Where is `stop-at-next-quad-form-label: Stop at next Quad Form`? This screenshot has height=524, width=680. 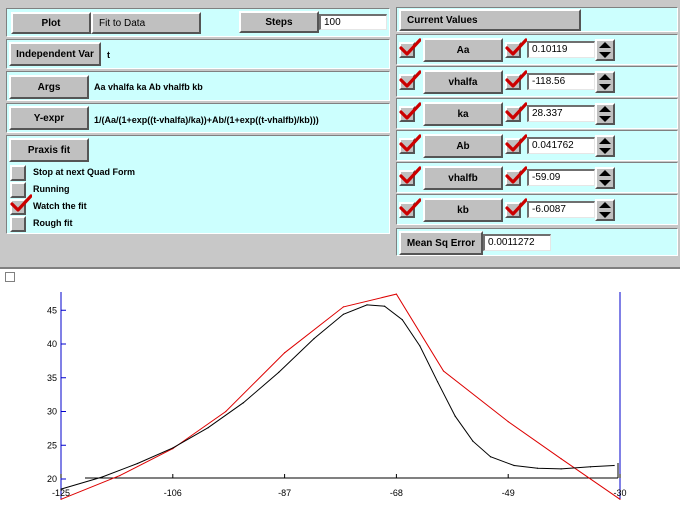
stop-at-next-quad-form-label: Stop at next Quad Form is located at coordinates (84, 172).